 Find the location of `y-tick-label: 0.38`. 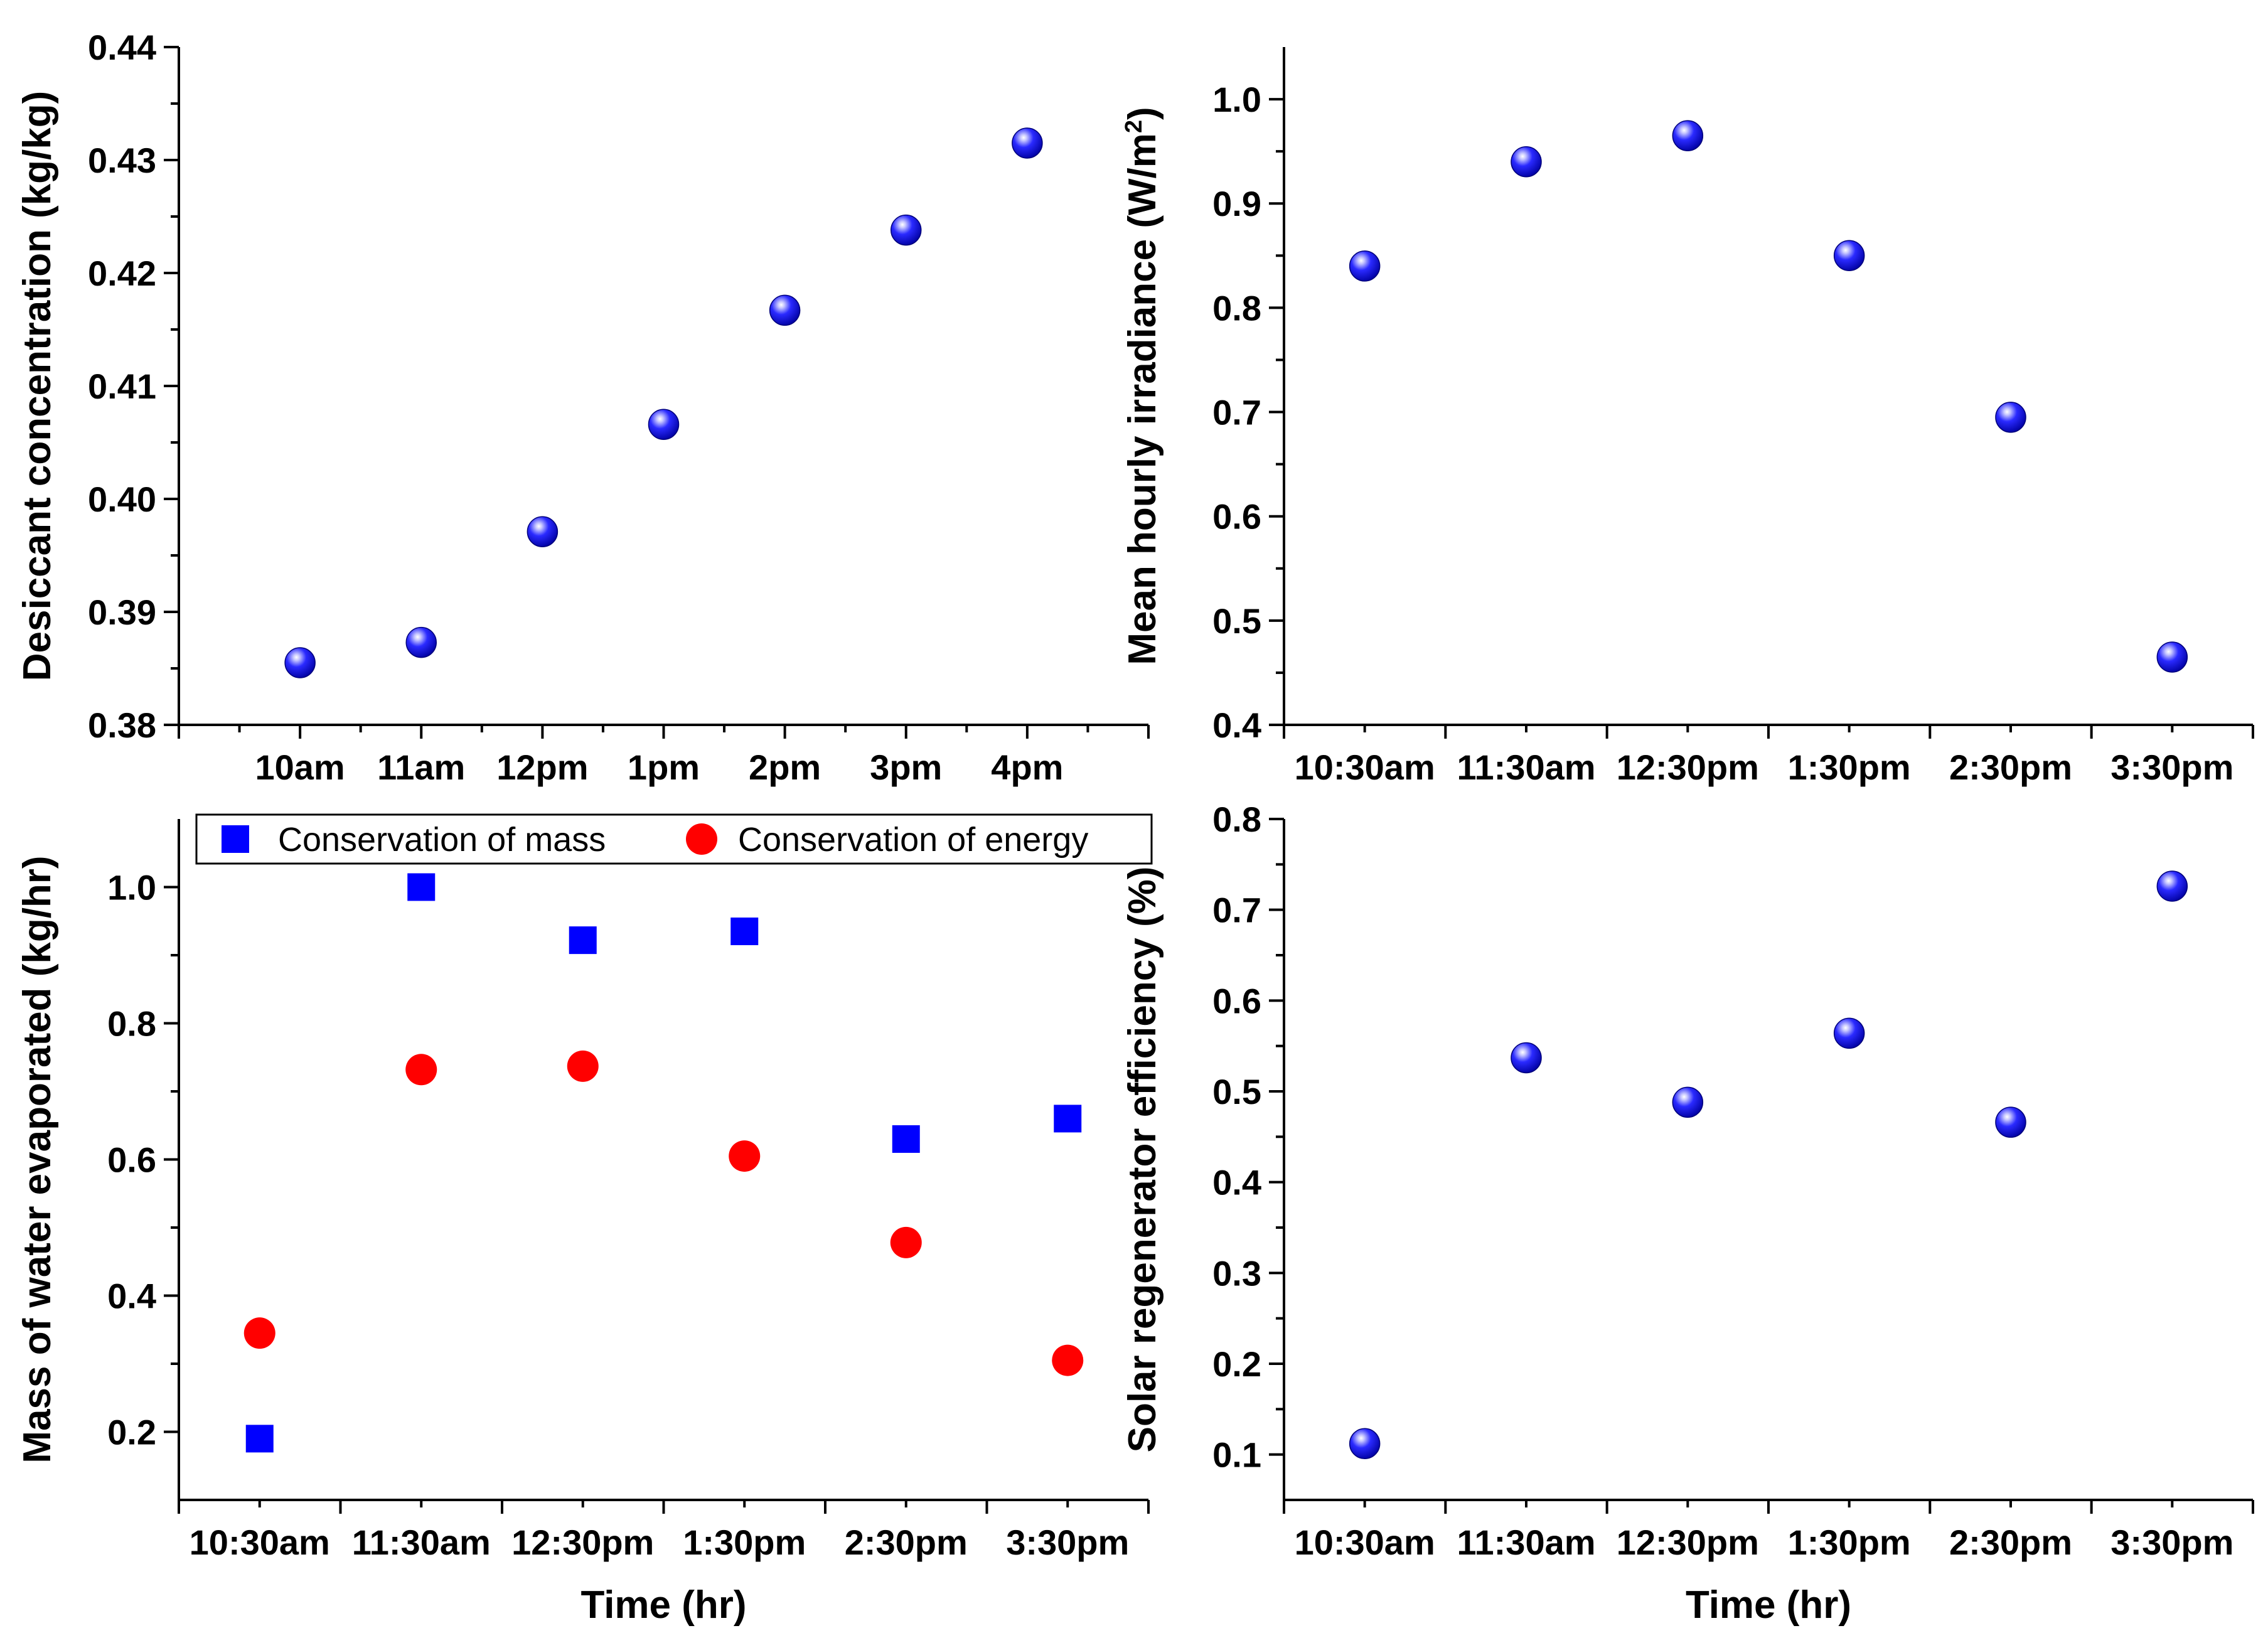

y-tick-label: 0.38 is located at coordinates (122, 725).